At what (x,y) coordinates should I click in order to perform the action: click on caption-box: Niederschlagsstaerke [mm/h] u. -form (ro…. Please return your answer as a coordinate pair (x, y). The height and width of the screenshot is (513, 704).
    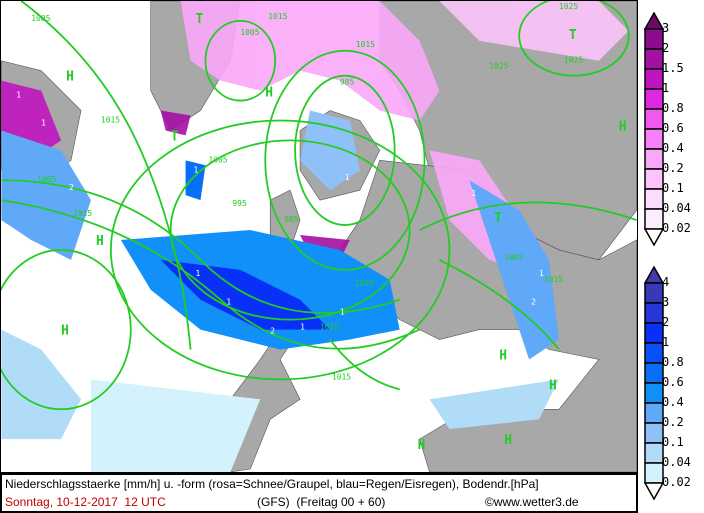
    Looking at the image, I should click on (319, 493).